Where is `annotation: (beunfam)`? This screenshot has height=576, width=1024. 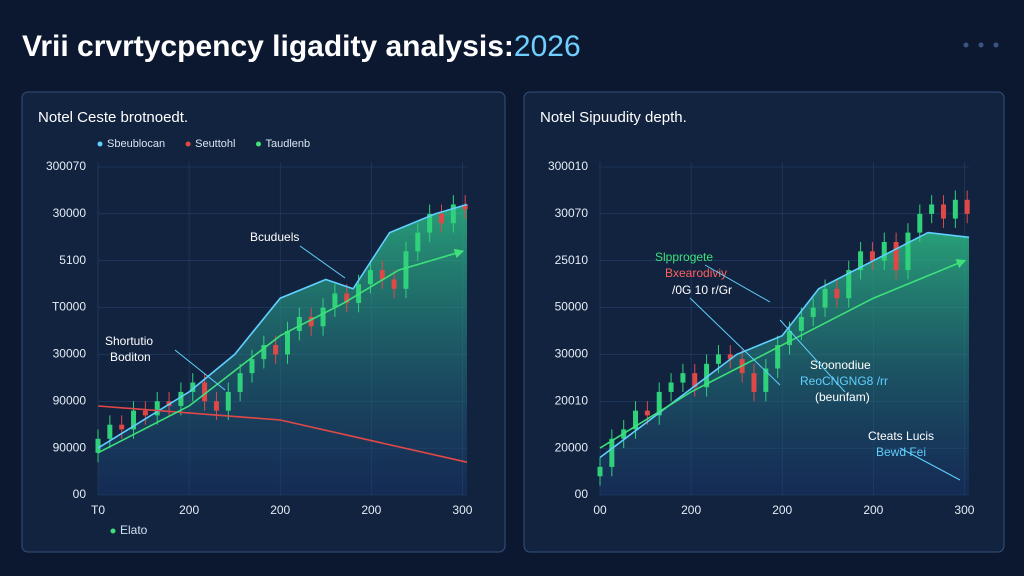
annotation: (beunfam) is located at coordinates (842, 397).